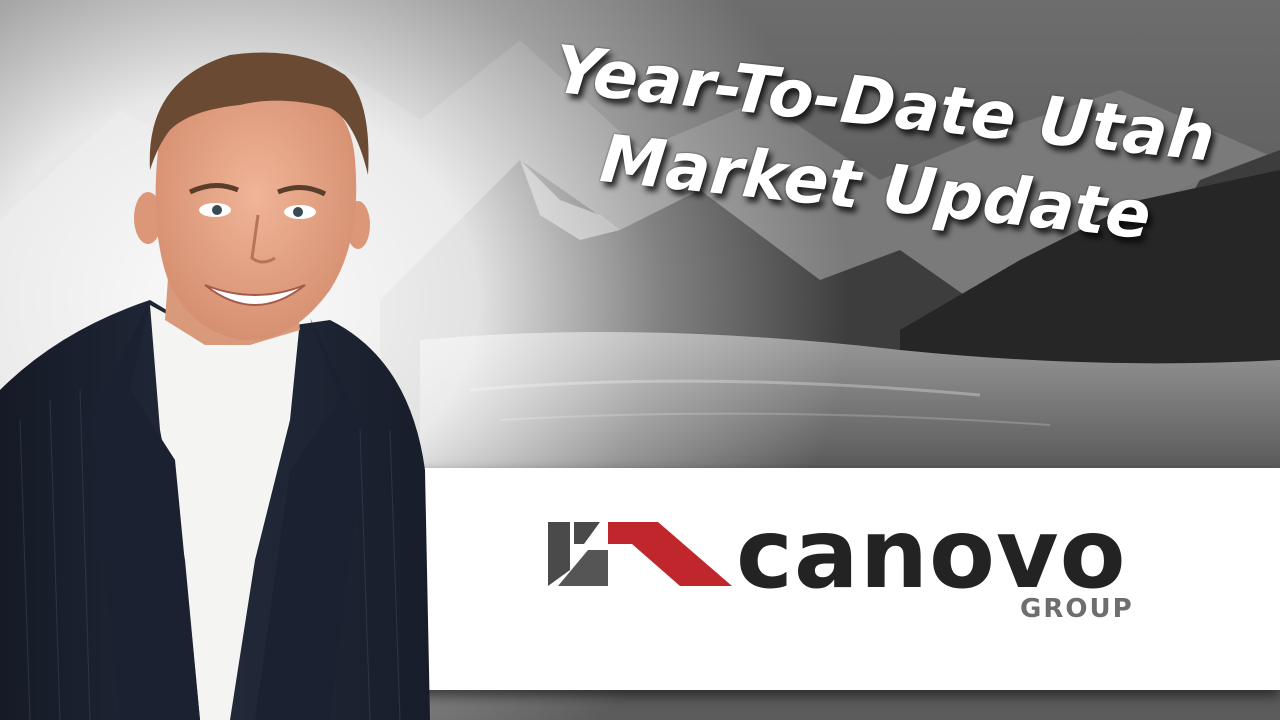  Describe the element at coordinates (640, 554) in the screenshot. I see `canovo-logo-mark-icon` at that location.